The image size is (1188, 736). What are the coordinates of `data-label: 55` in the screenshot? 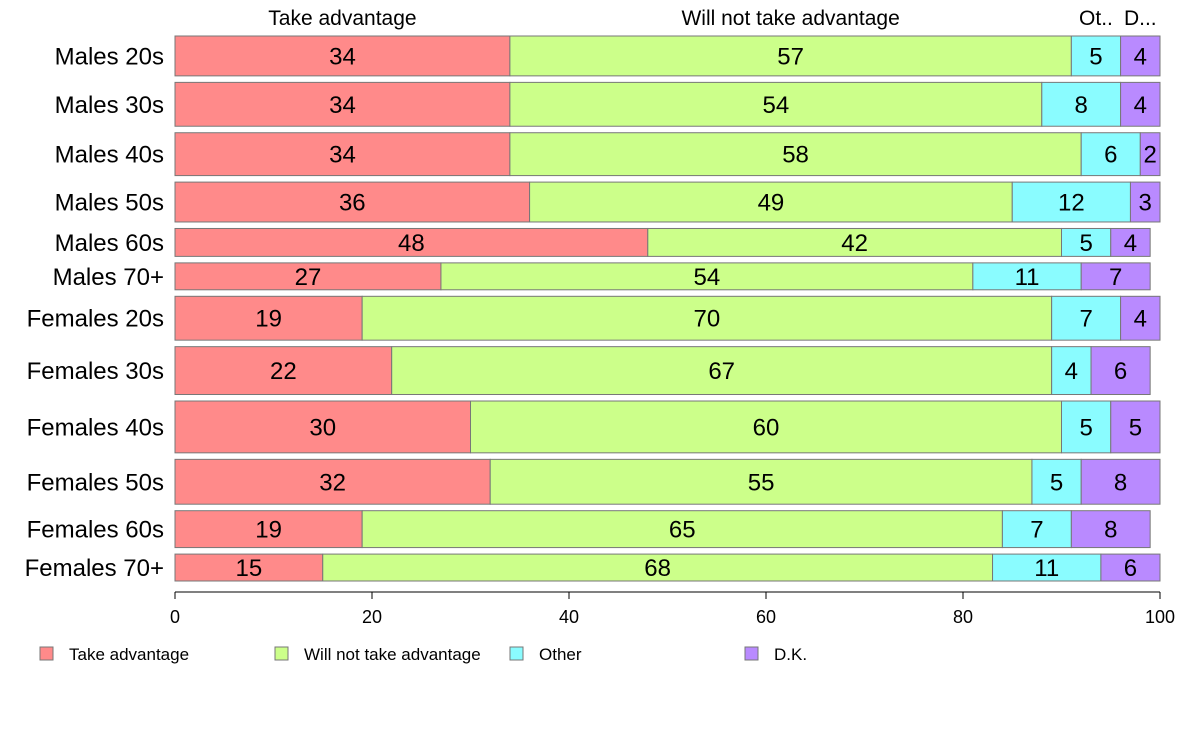 It's located at (761, 482).